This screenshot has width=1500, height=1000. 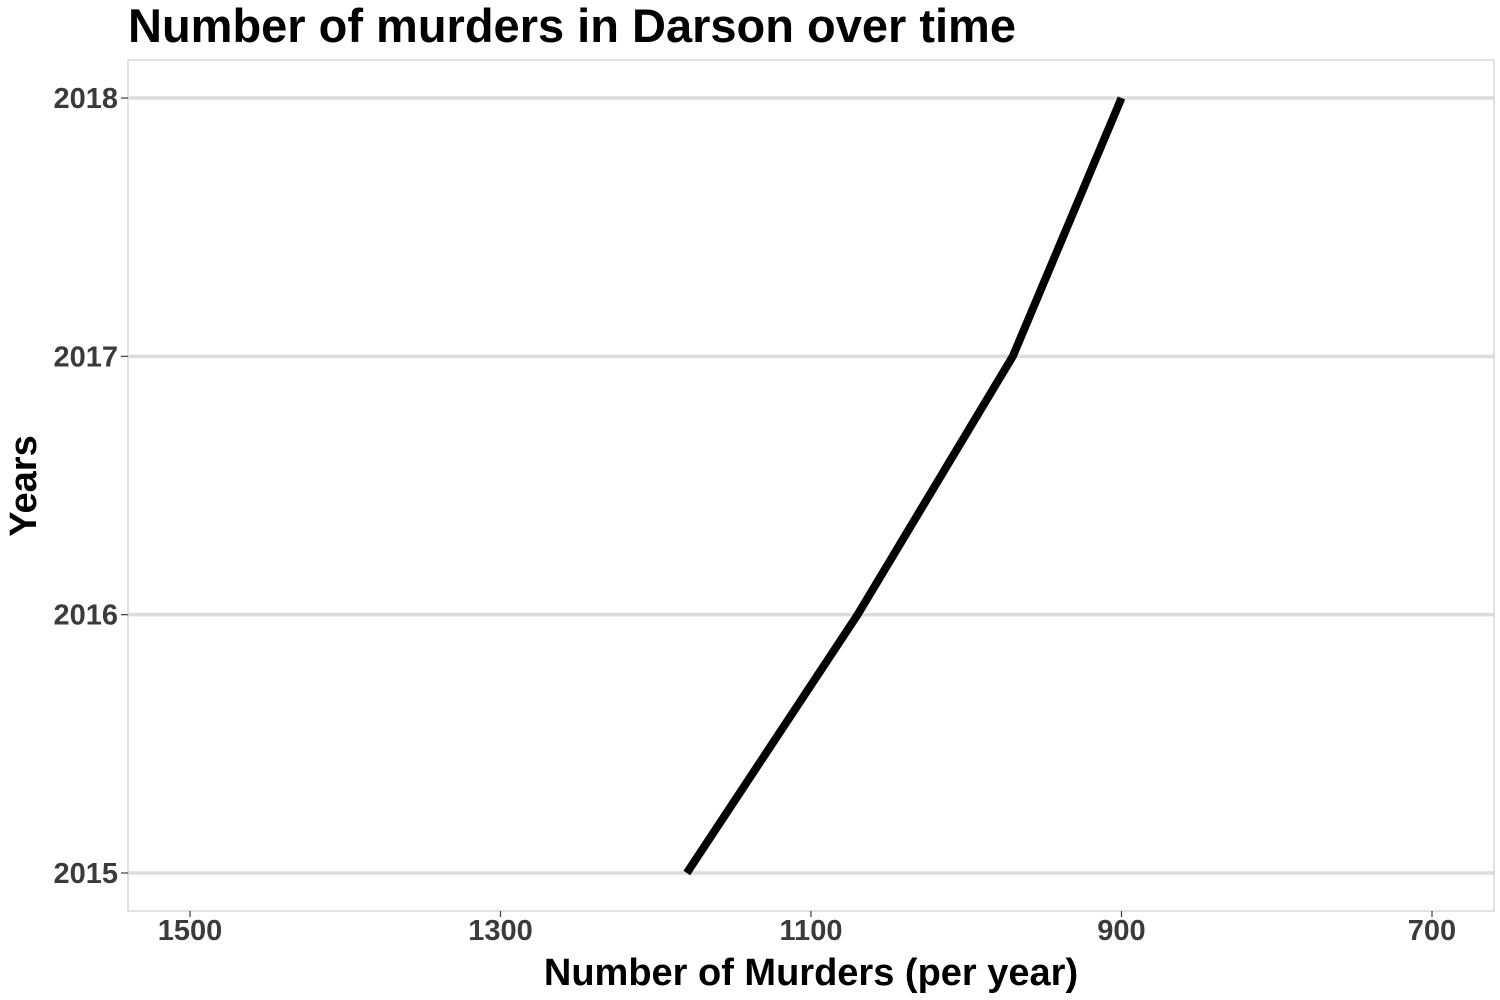 I want to click on x-tick-label-700: 700, so click(x=1432, y=931).